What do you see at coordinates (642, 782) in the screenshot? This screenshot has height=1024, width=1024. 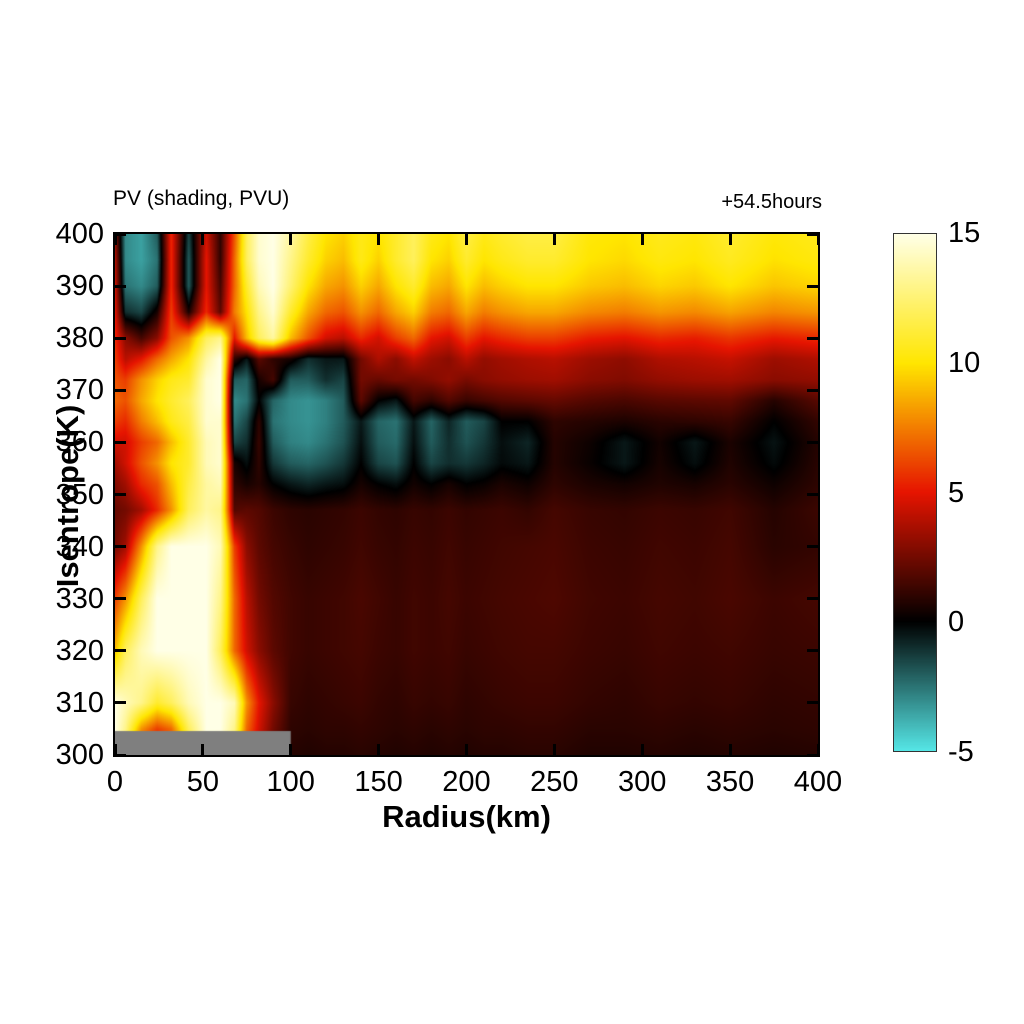 I see `x-tick-label: 300` at bounding box center [642, 782].